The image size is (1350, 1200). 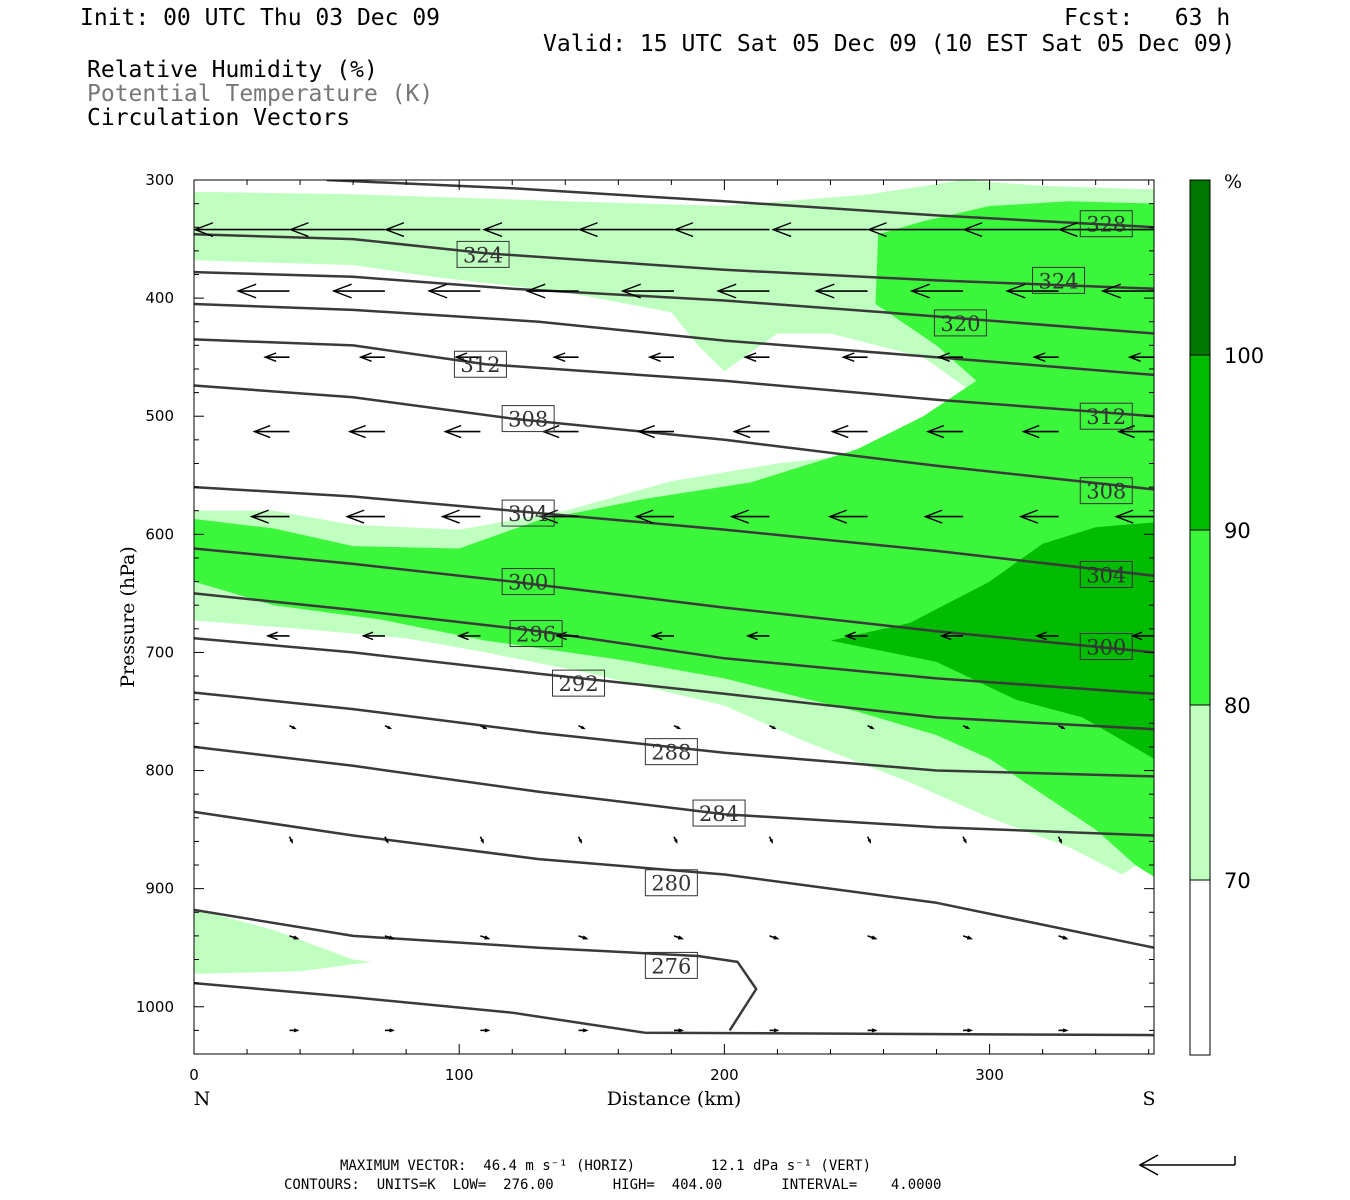 What do you see at coordinates (1187, 1165) in the screenshot?
I see `reference-vector` at bounding box center [1187, 1165].